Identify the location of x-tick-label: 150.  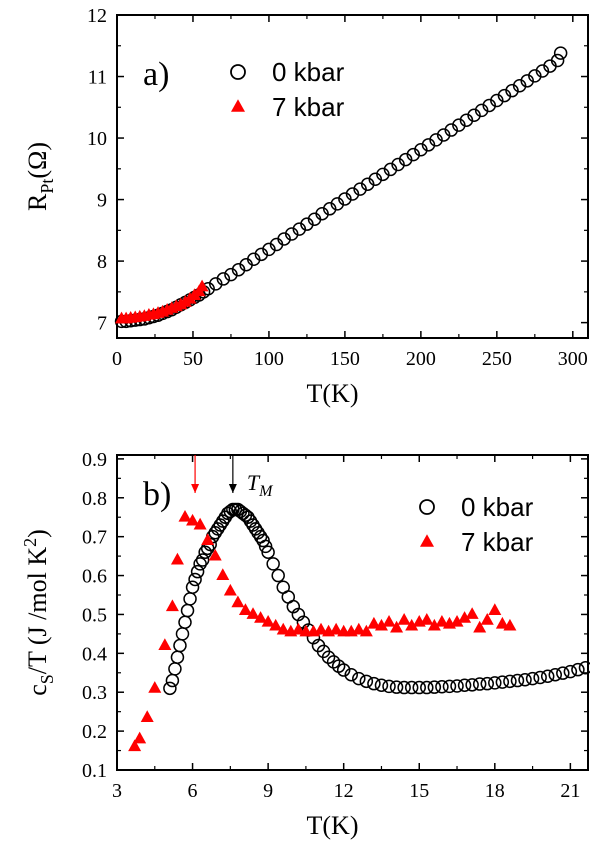
(345, 359).